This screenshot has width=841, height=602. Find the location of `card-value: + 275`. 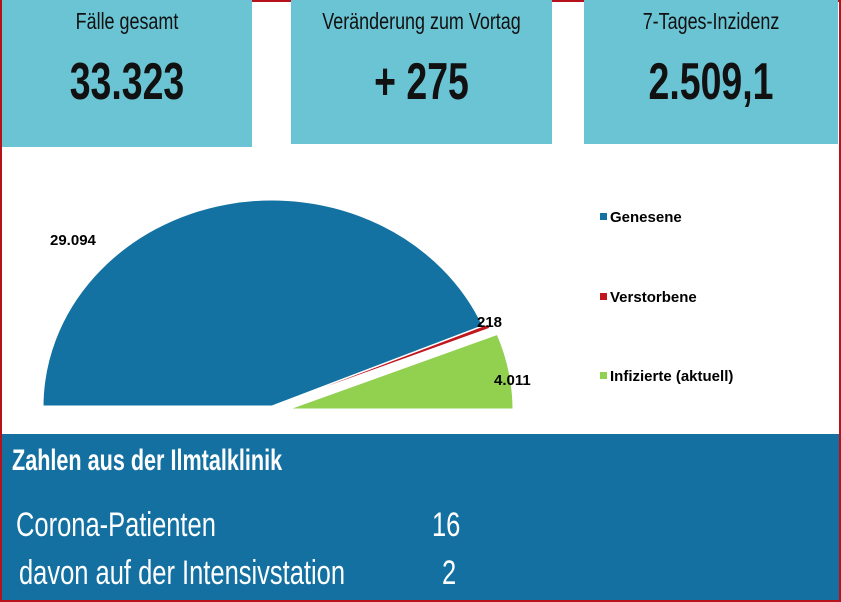

card-value: + 275 is located at coordinates (421, 82).